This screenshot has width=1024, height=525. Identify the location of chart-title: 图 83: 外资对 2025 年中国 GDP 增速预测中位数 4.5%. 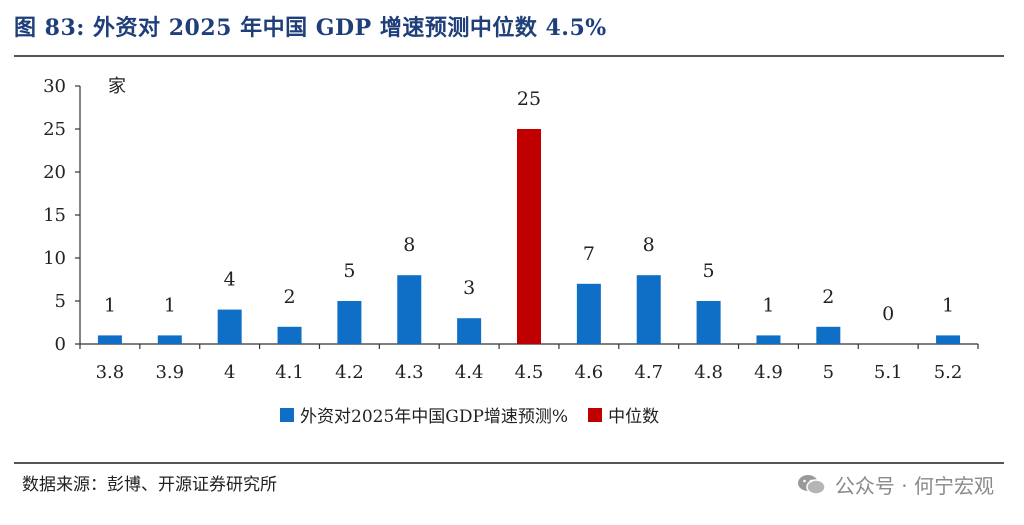
(310, 28).